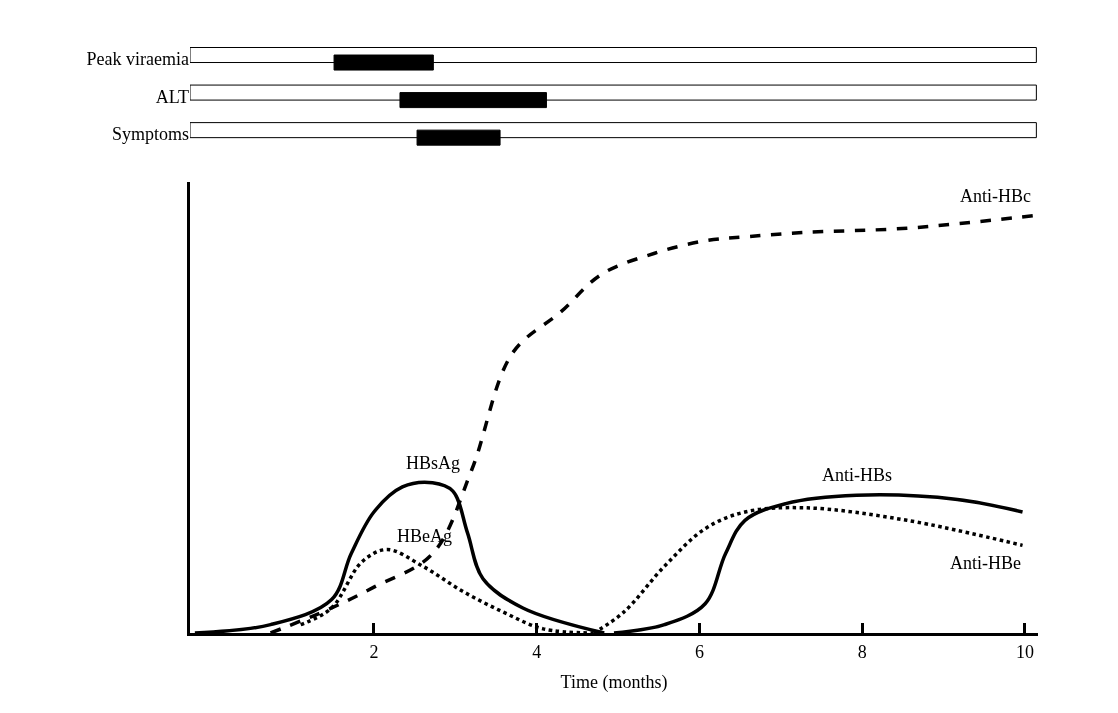 This screenshot has height=713, width=1118. I want to click on y-tick-label: Symptoms, so click(150, 134).